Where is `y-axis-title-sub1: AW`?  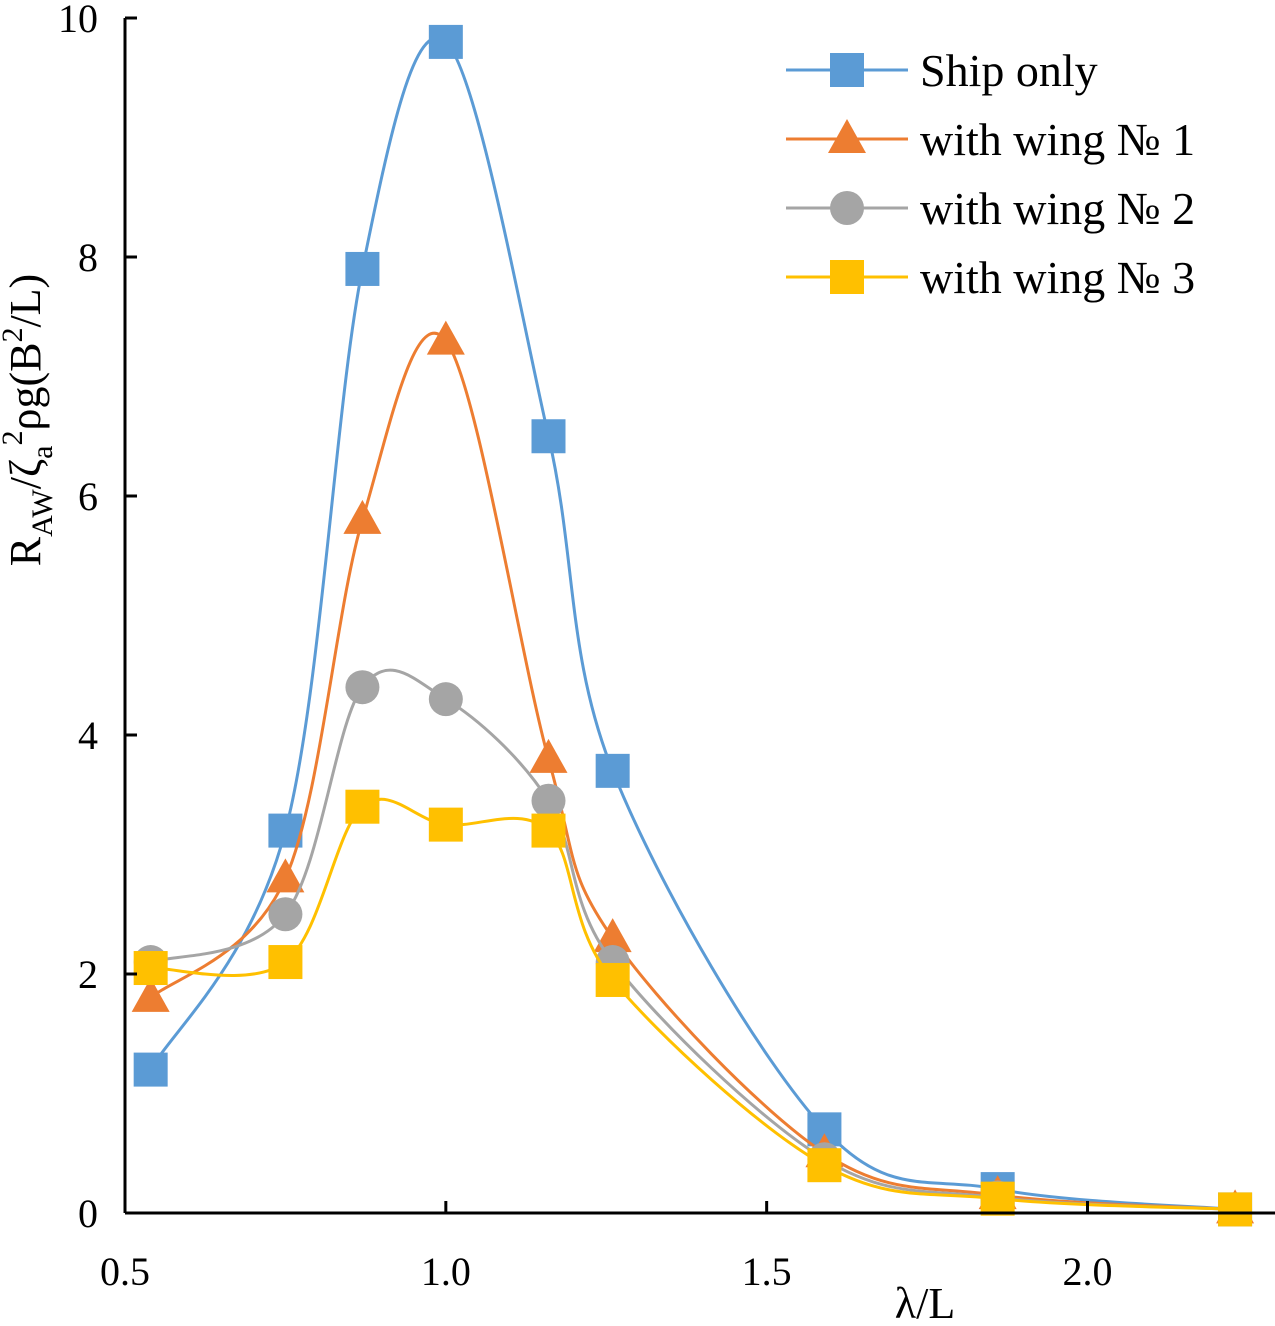 y-axis-title-sub1: AW is located at coordinates (42, 513).